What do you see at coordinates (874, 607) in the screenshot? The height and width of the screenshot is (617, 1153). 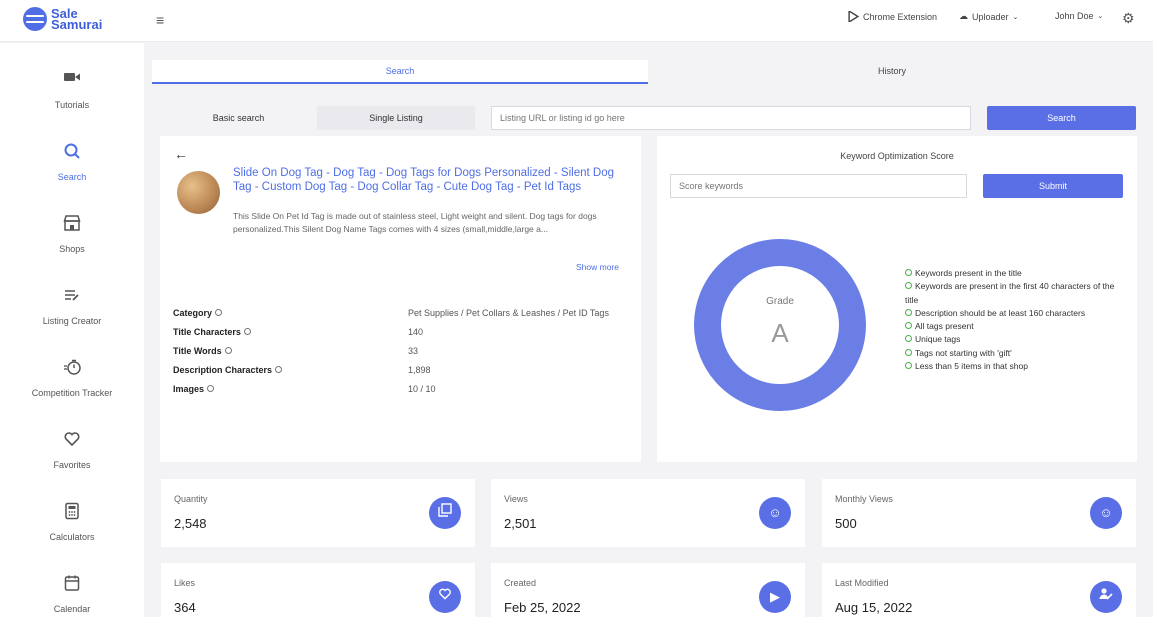 I see `stat-value: Aug 15, 2022` at bounding box center [874, 607].